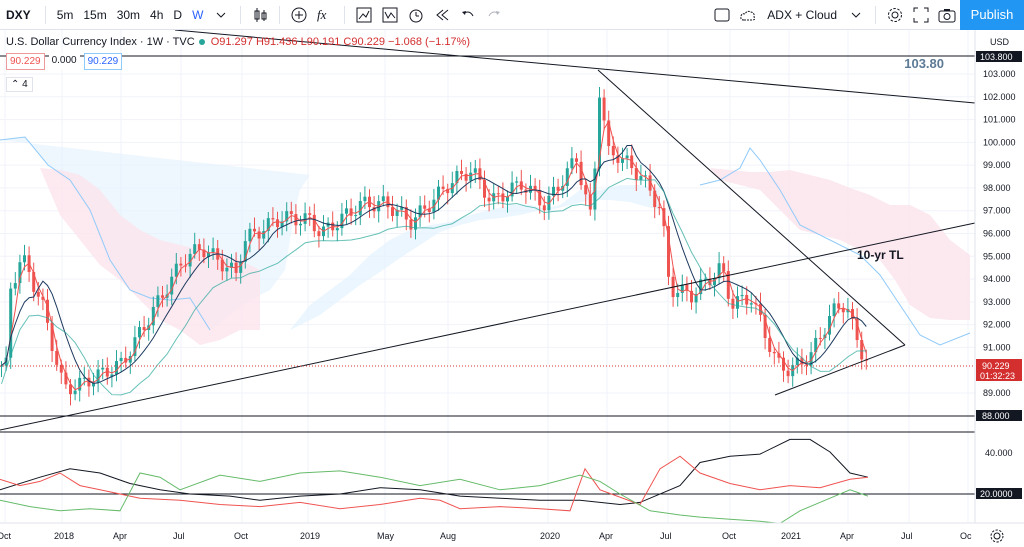 This screenshot has width=1024, height=547. What do you see at coordinates (748, 15) in the screenshot?
I see `cloud-icon` at bounding box center [748, 15].